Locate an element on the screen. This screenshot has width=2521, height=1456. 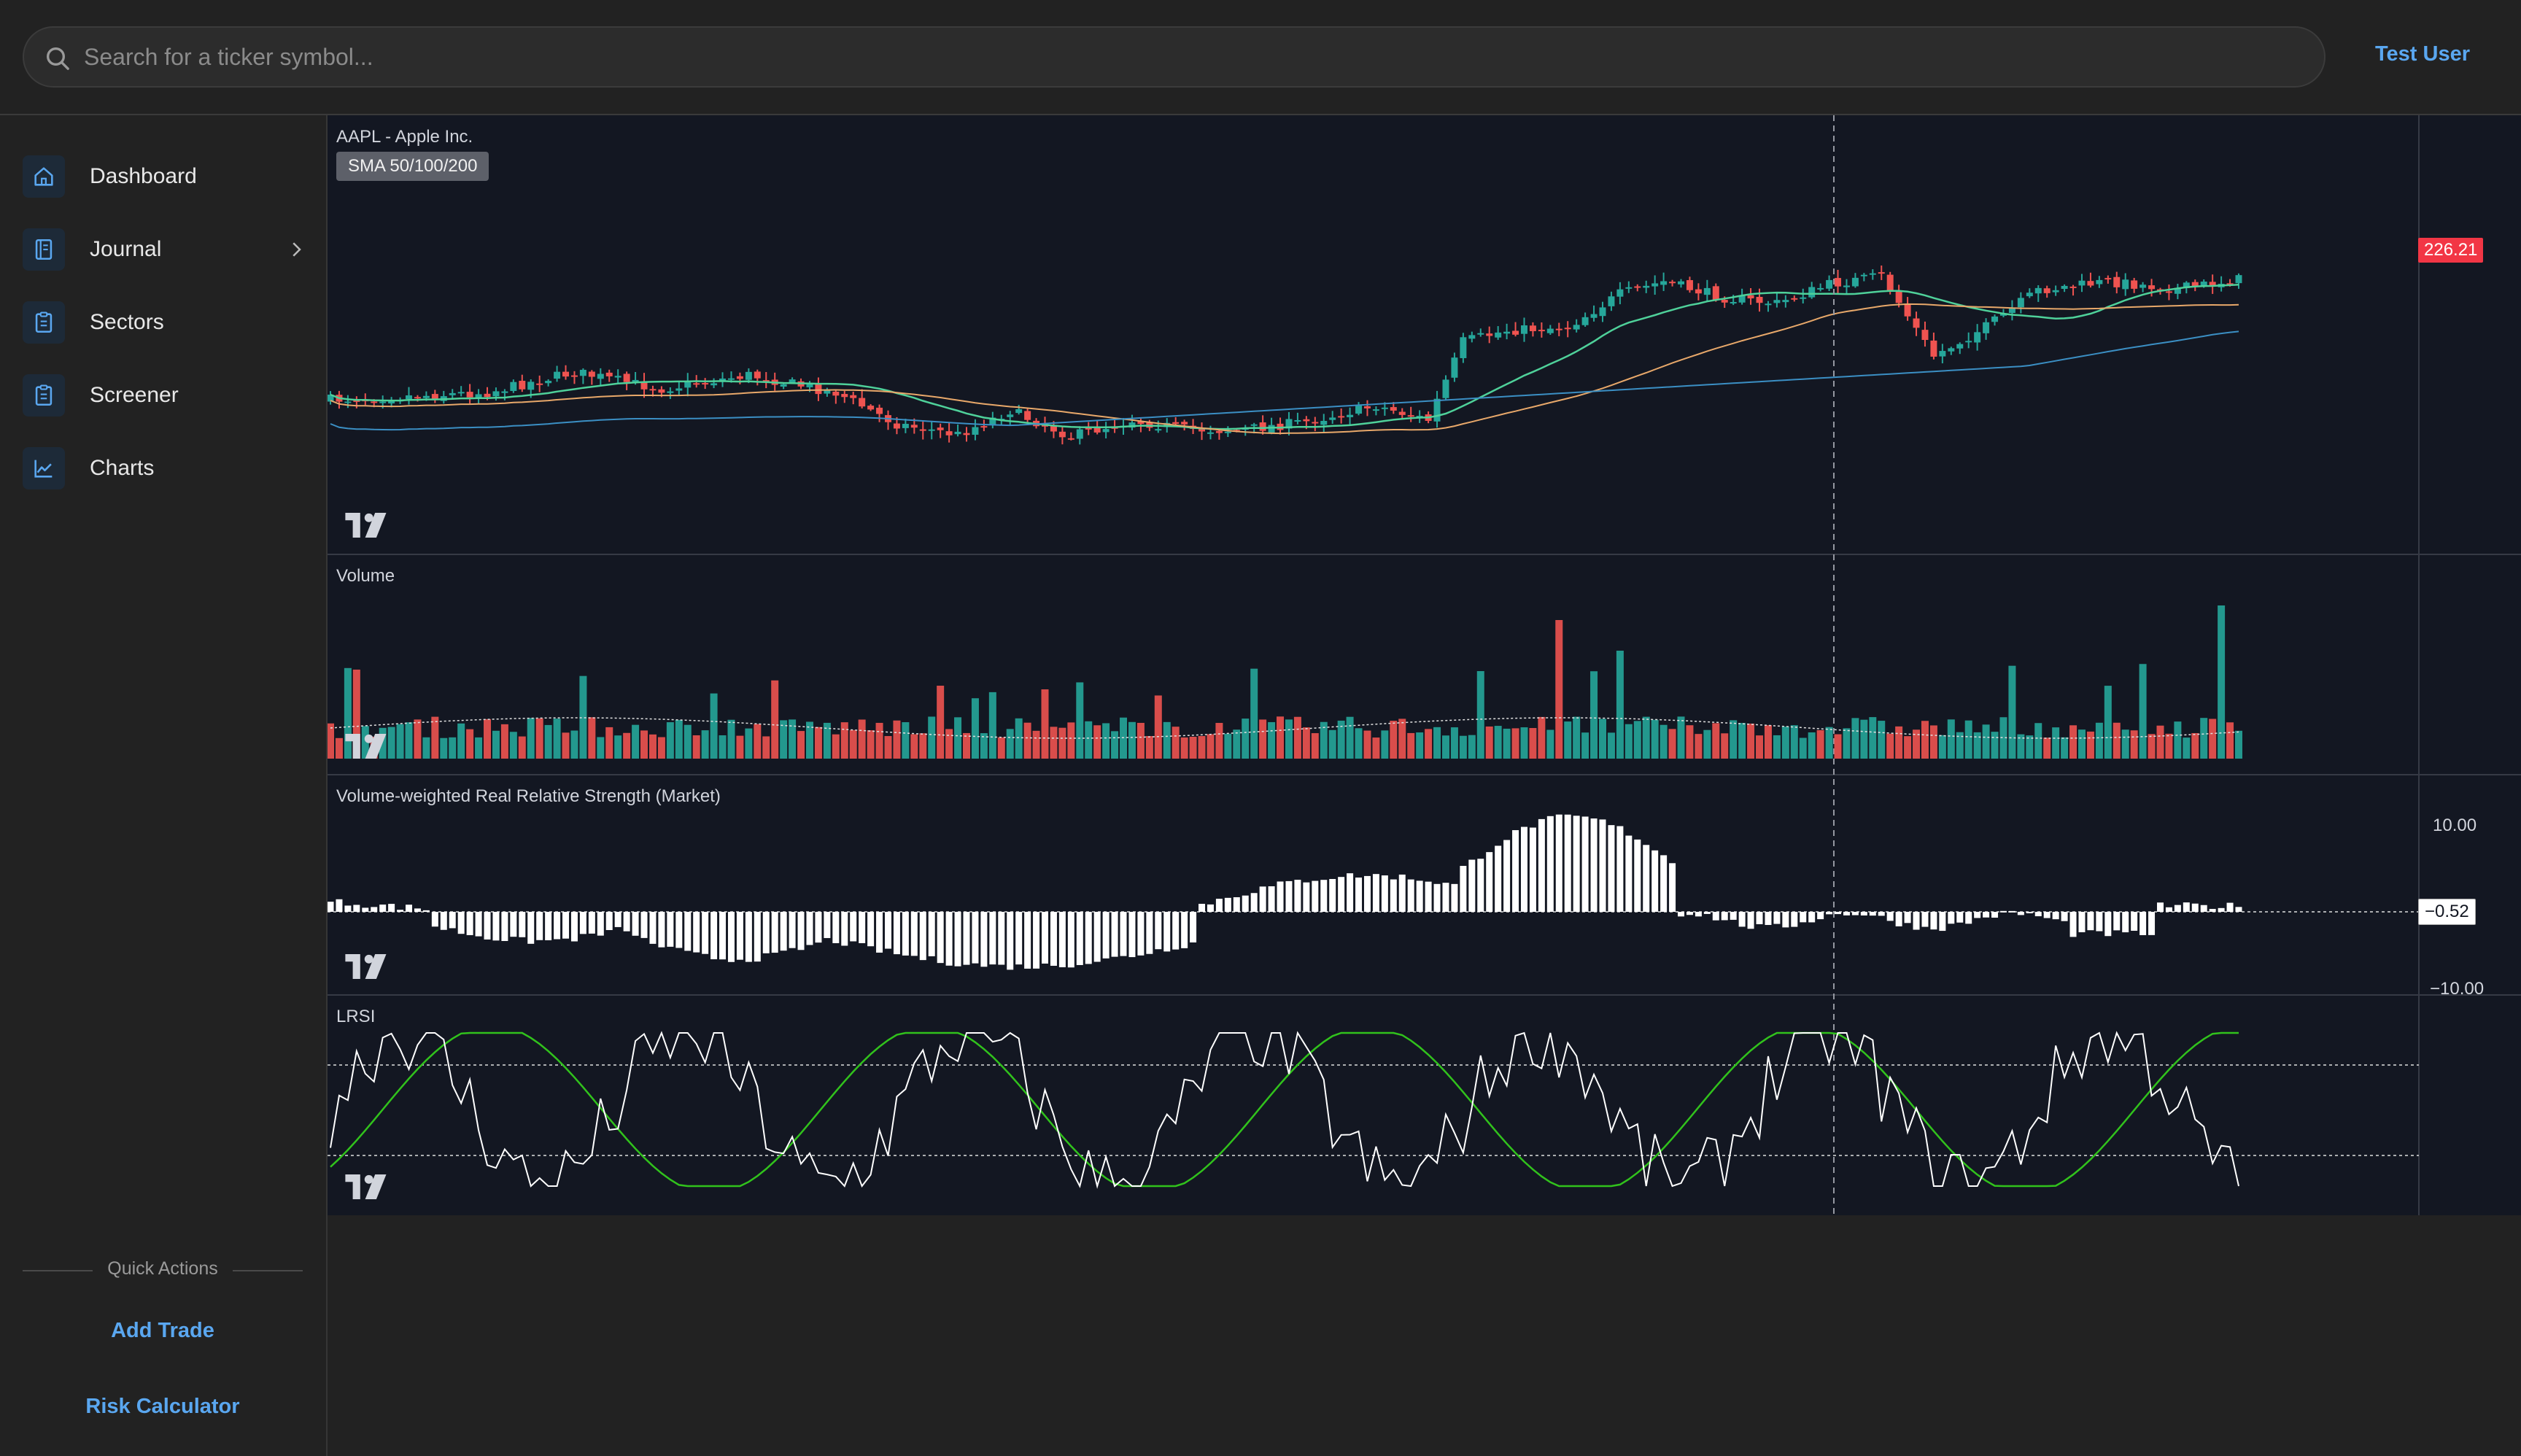
sidebar-item-screener: Screener is located at coordinates (165, 395).